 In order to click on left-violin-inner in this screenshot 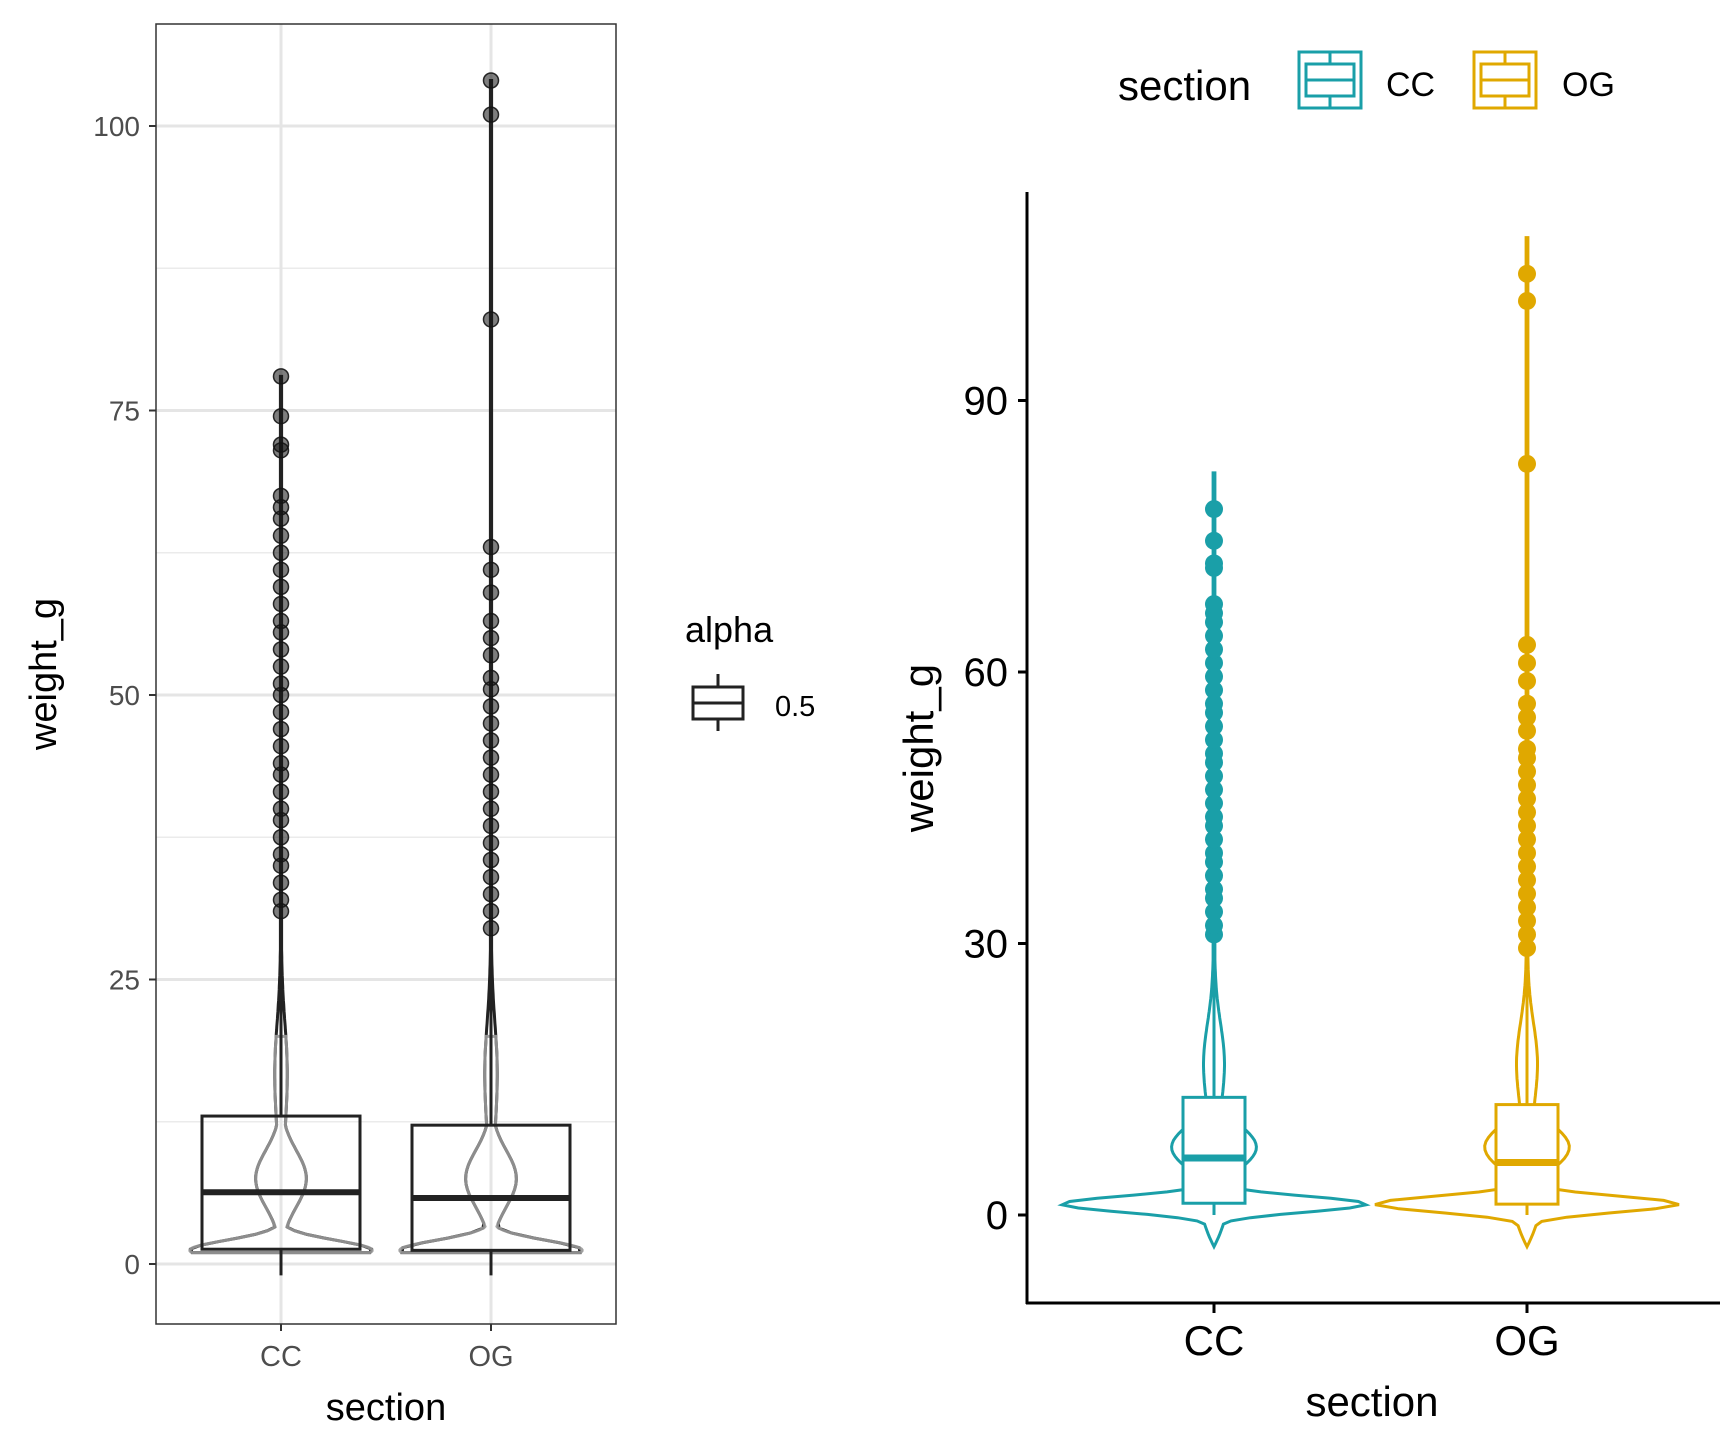, I will do `click(491, 1144)`.